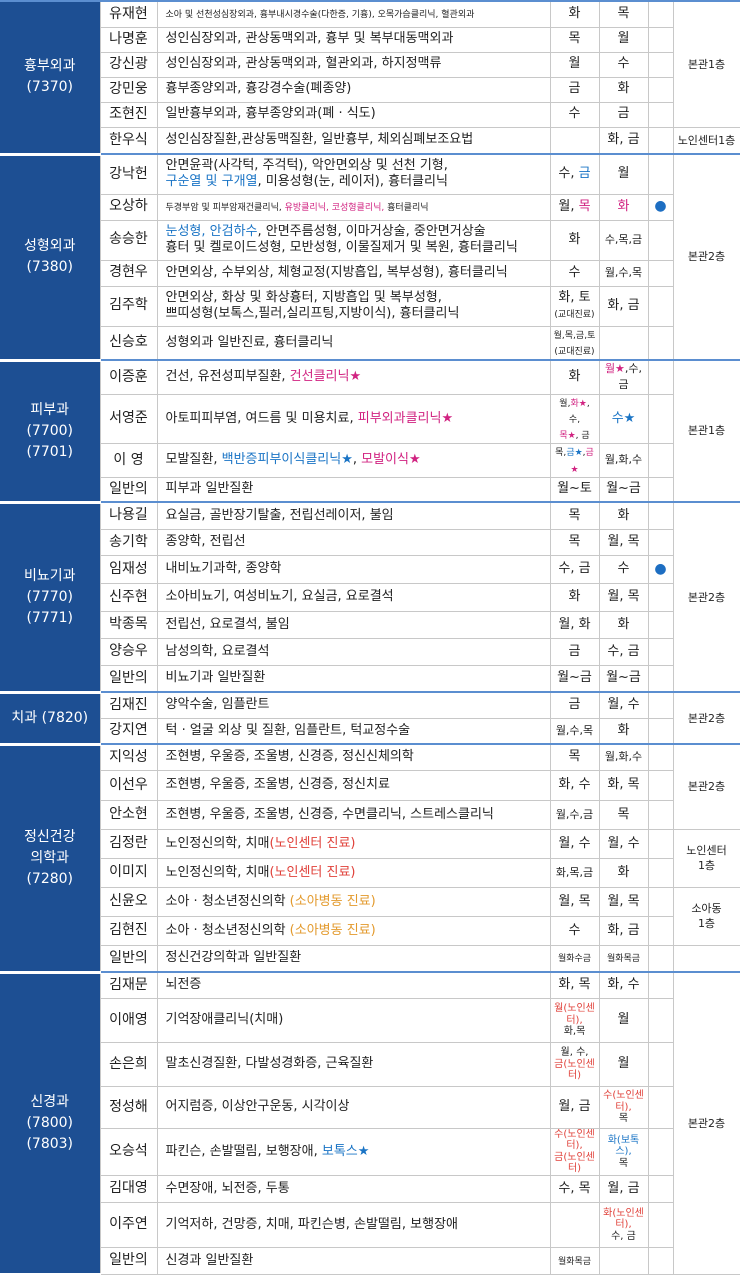 Image resolution: width=740 pixels, height=1276 pixels. I want to click on specialty-cell: 모발질환, 백반증피부이식클리닉★, 모발이식★, so click(353, 460).